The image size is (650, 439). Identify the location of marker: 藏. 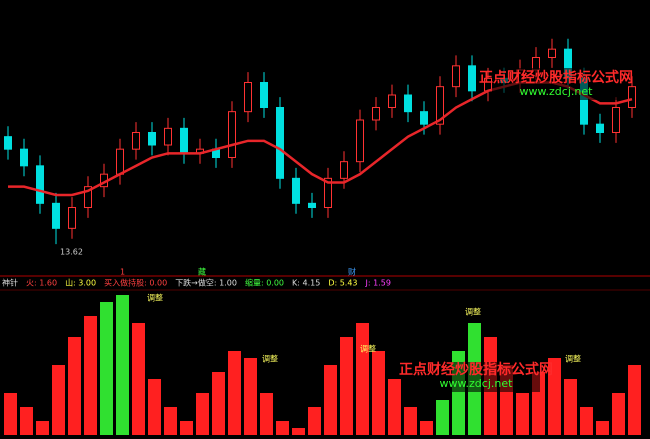
(202, 272).